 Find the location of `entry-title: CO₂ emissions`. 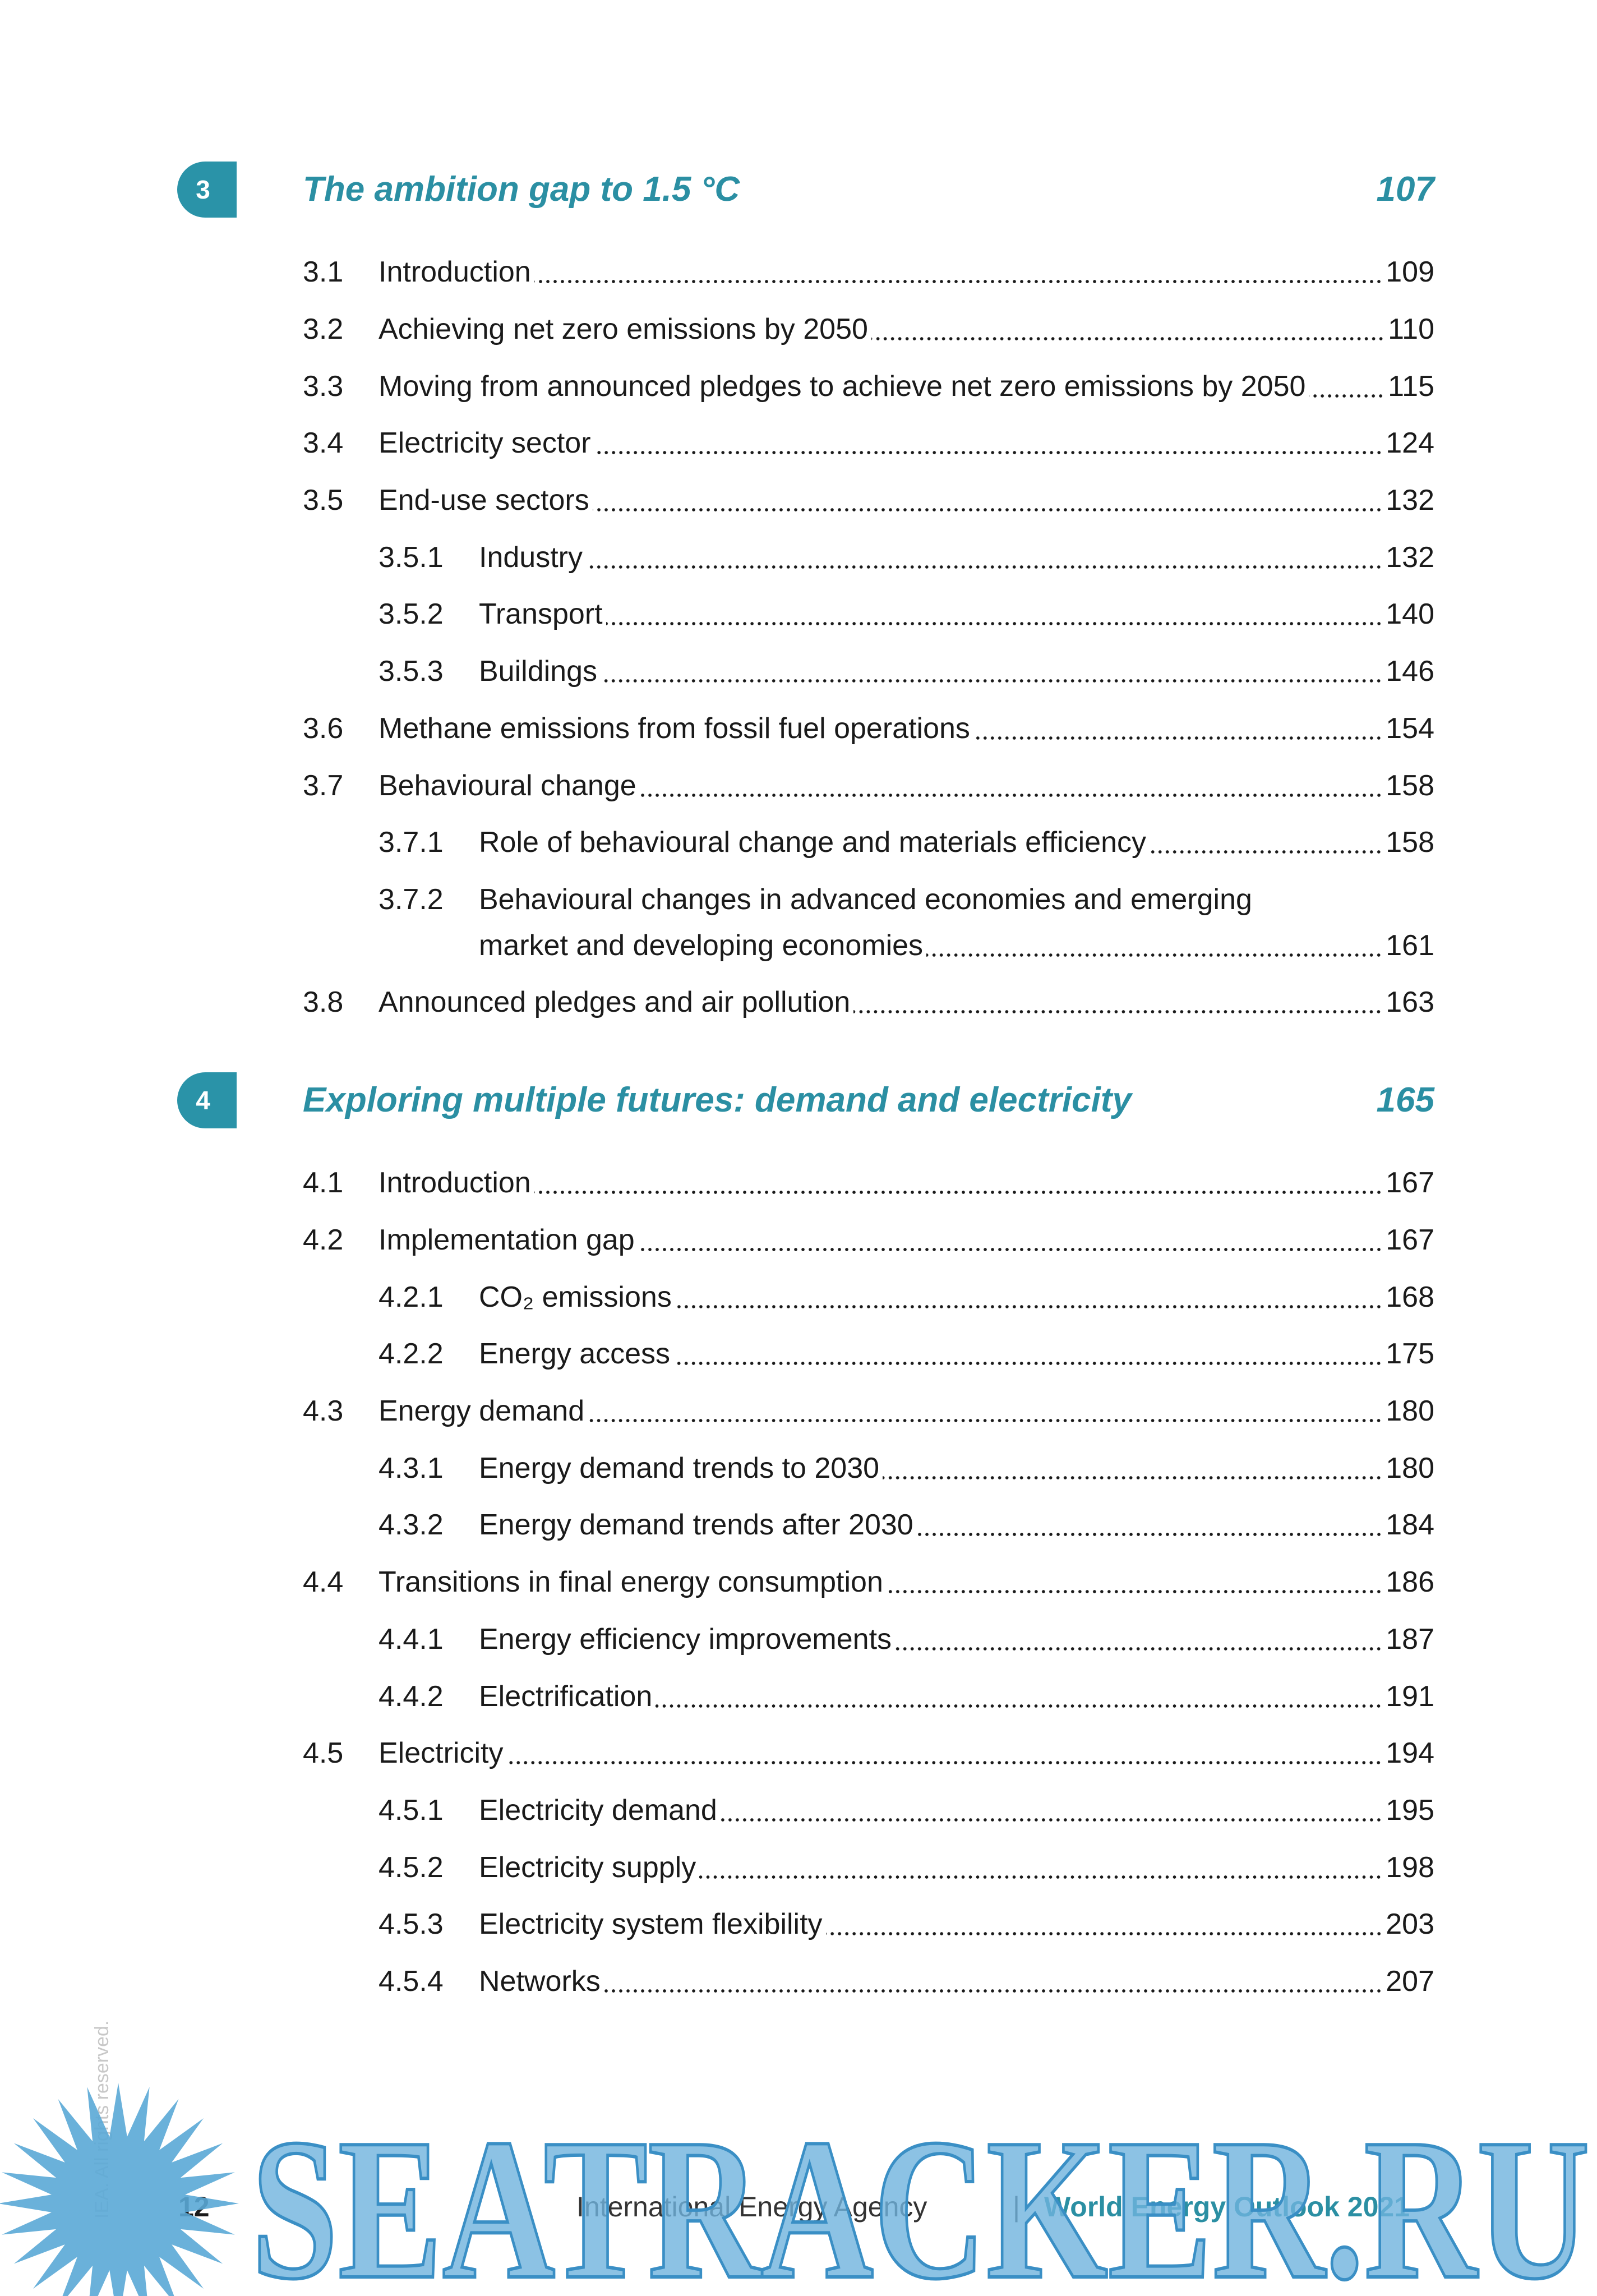

entry-title: CO₂ emissions is located at coordinates (575, 1296).